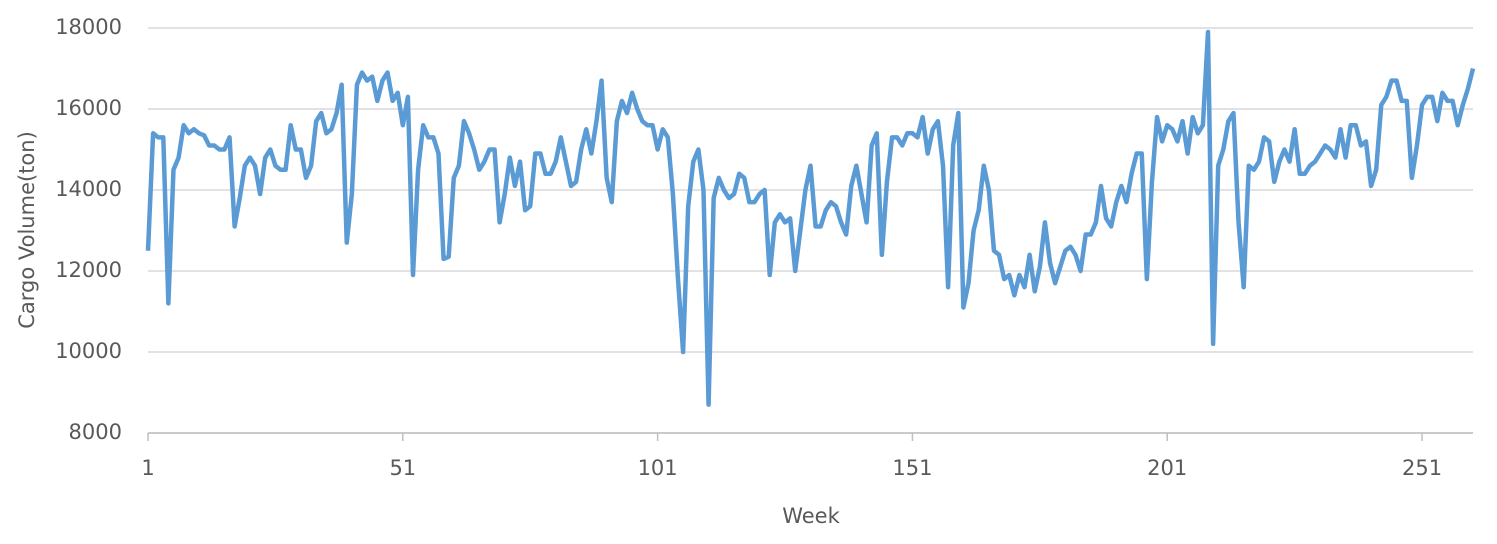 This screenshot has width=1497, height=544. I want to click on y-tick-label: 16000, so click(88, 108).